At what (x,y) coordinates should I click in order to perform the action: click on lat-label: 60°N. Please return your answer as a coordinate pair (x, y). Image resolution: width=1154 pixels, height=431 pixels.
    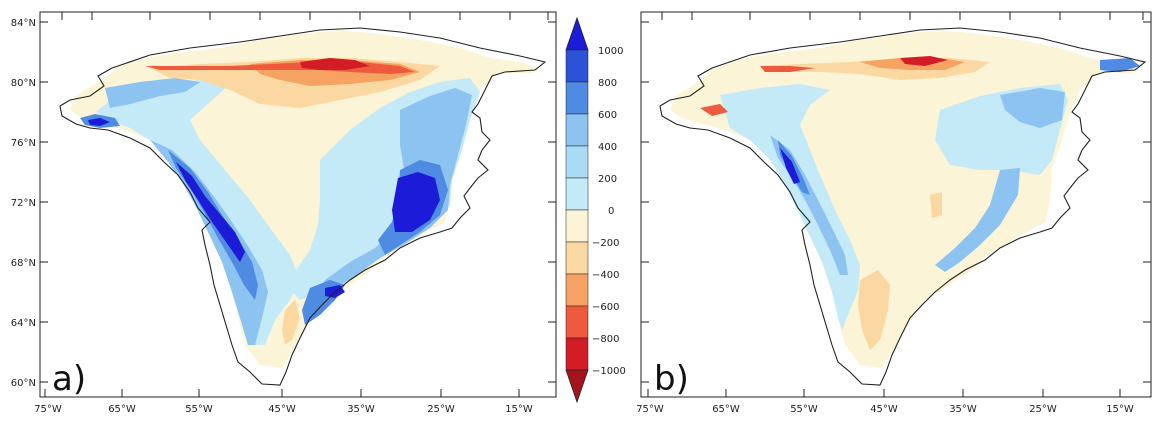
    Looking at the image, I should click on (23, 383).